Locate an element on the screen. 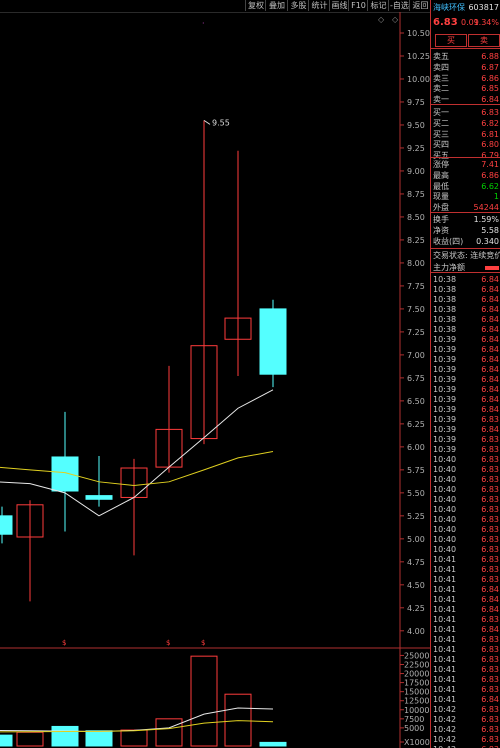 This screenshot has width=500, height=748. price-tick-label: 7.25 is located at coordinates (416, 332).